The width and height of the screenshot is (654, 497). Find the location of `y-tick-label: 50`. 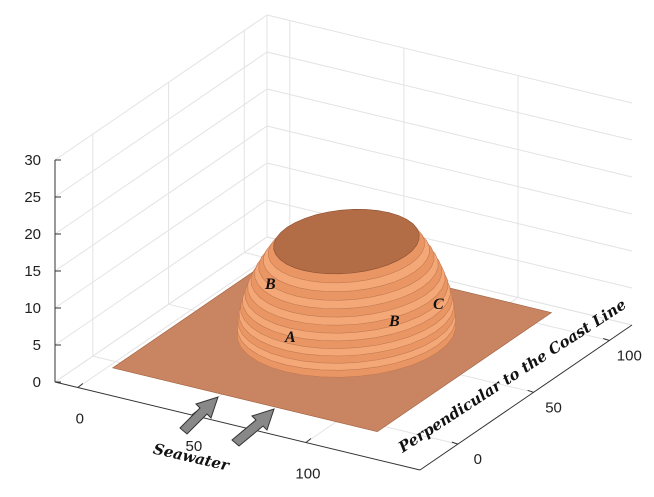

y-tick-label: 50 is located at coordinates (553, 407).